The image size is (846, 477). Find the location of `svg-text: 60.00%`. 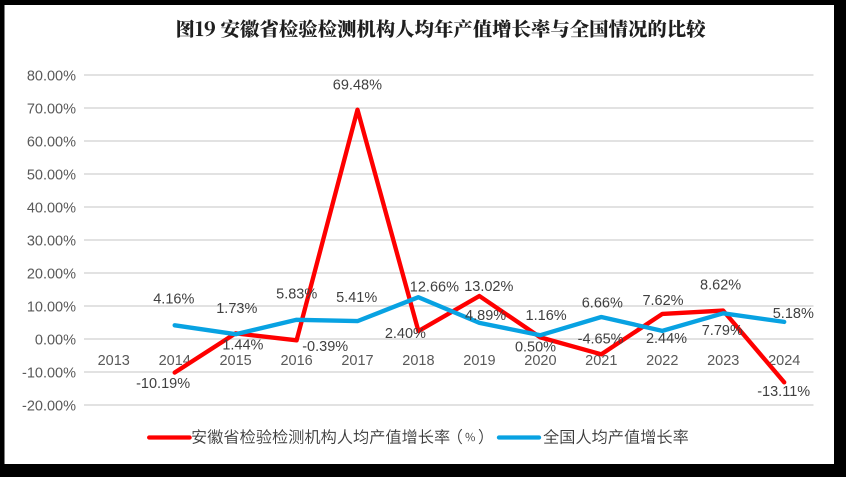

svg-text: 60.00% is located at coordinates (51, 142).